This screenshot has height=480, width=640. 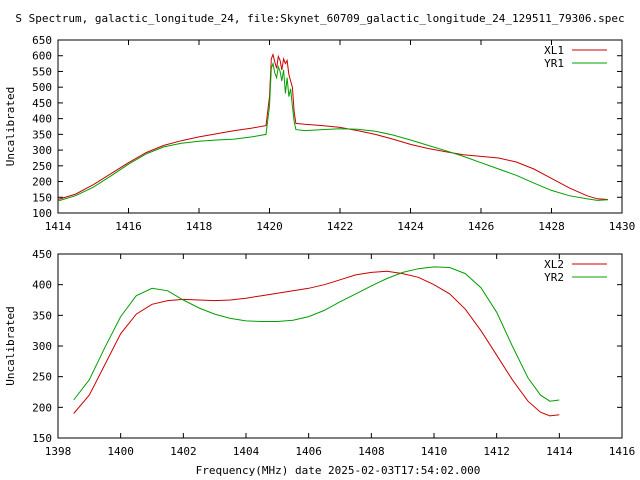 What do you see at coordinates (622, 226) in the screenshot?
I see `x-tick-label: 1430` at bounding box center [622, 226].